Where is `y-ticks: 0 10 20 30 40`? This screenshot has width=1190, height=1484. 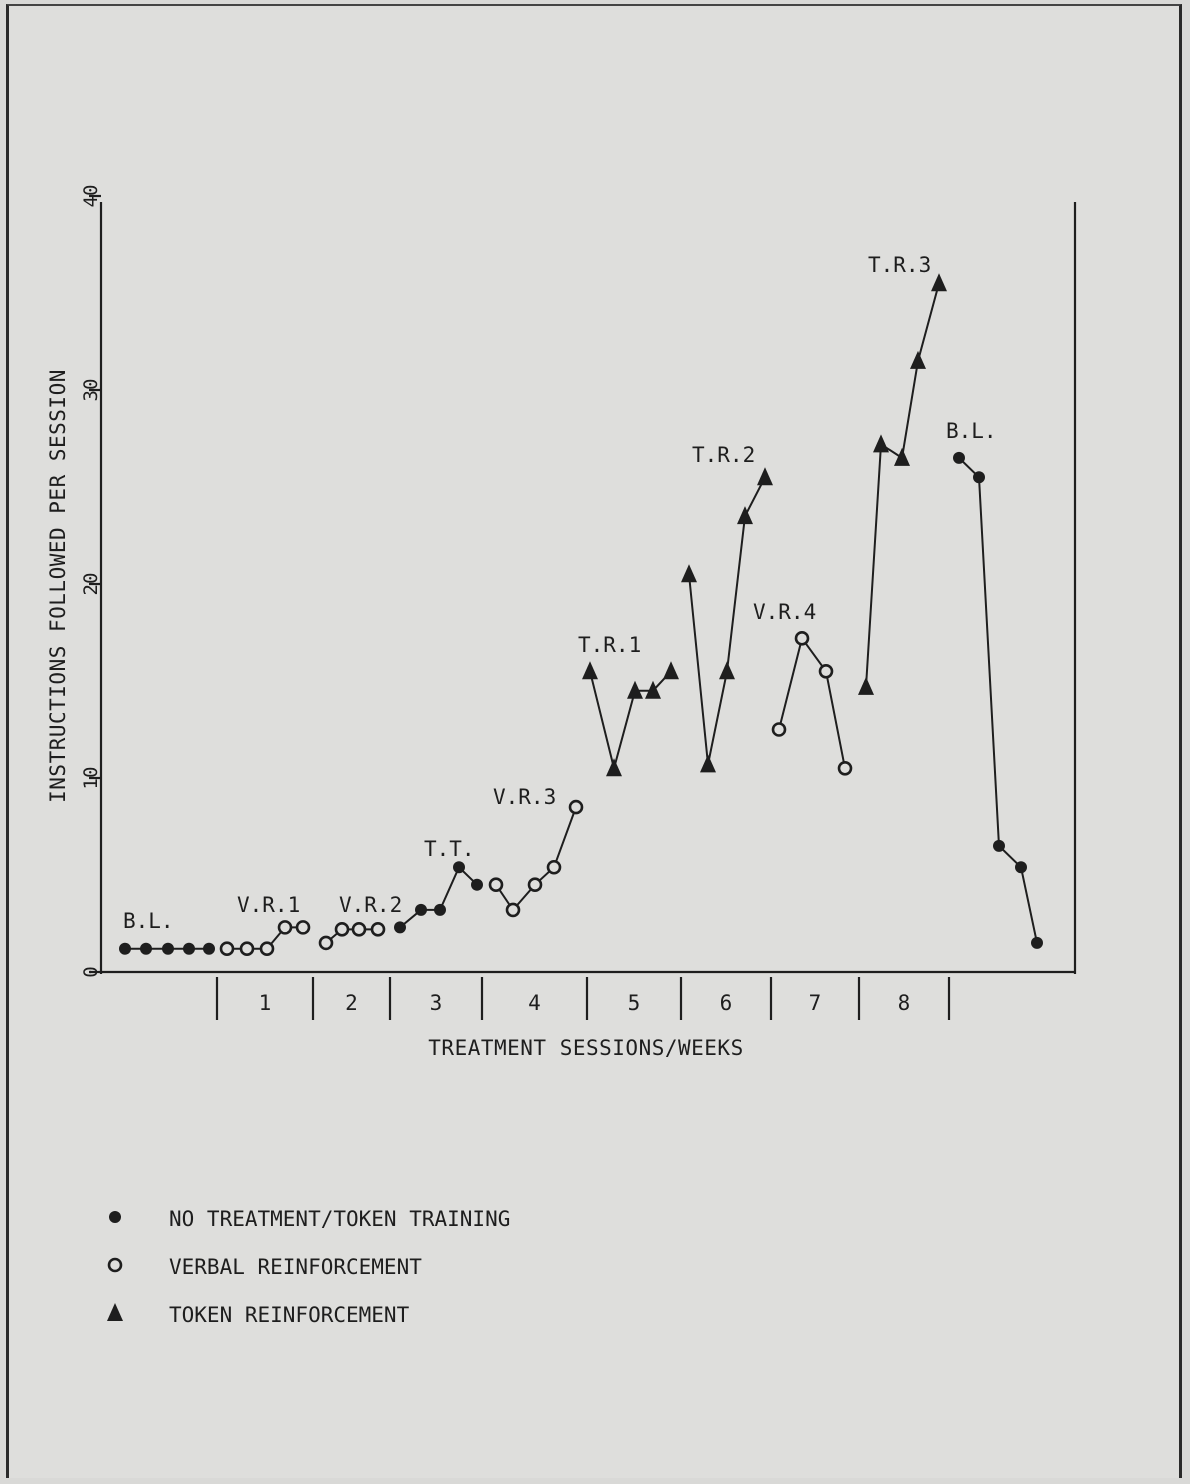 y-ticks: 0 10 20 30 40 is located at coordinates (91, 581).